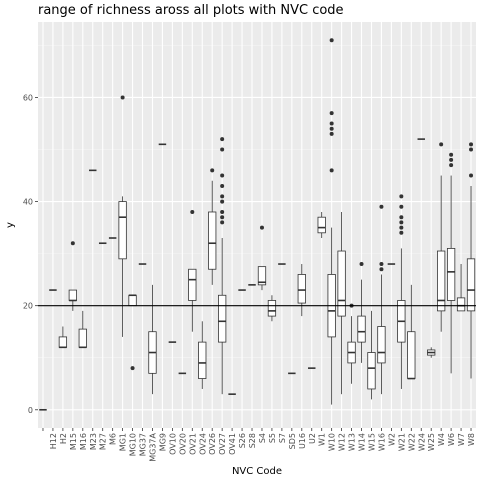 This screenshot has width=480, height=480. Describe the element at coordinates (292, 441) in the screenshot. I see `x-tick-label: SD5` at that location.